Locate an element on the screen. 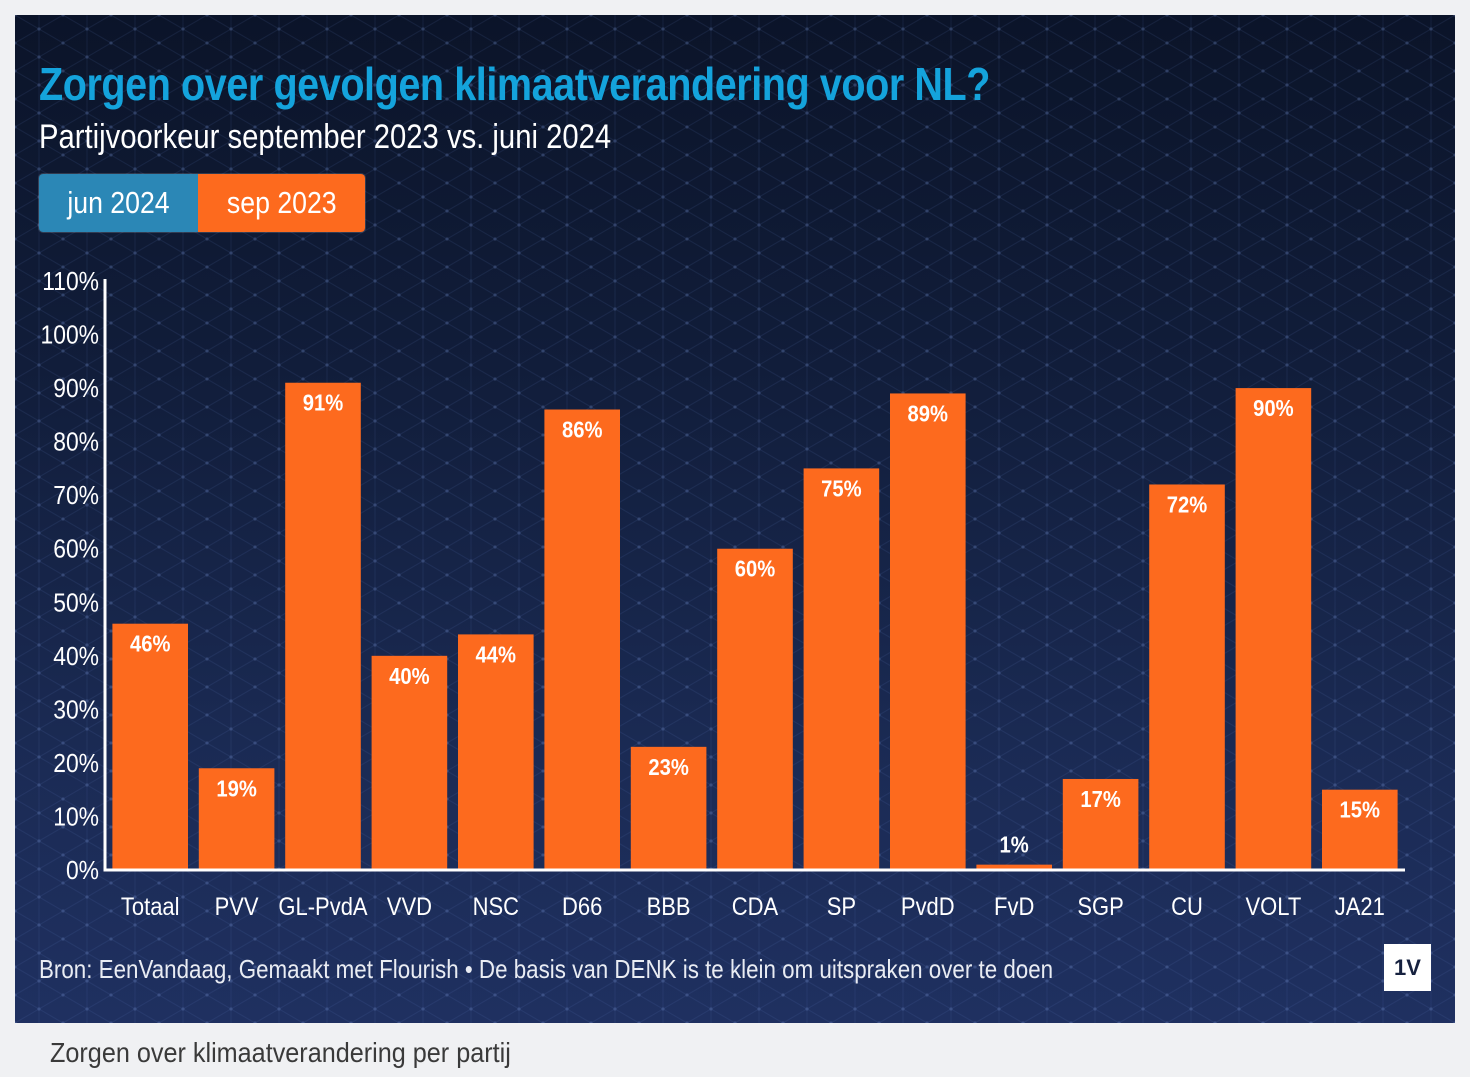 The width and height of the screenshot is (1470, 1077). y-tick-label: 80% is located at coordinates (76, 442).